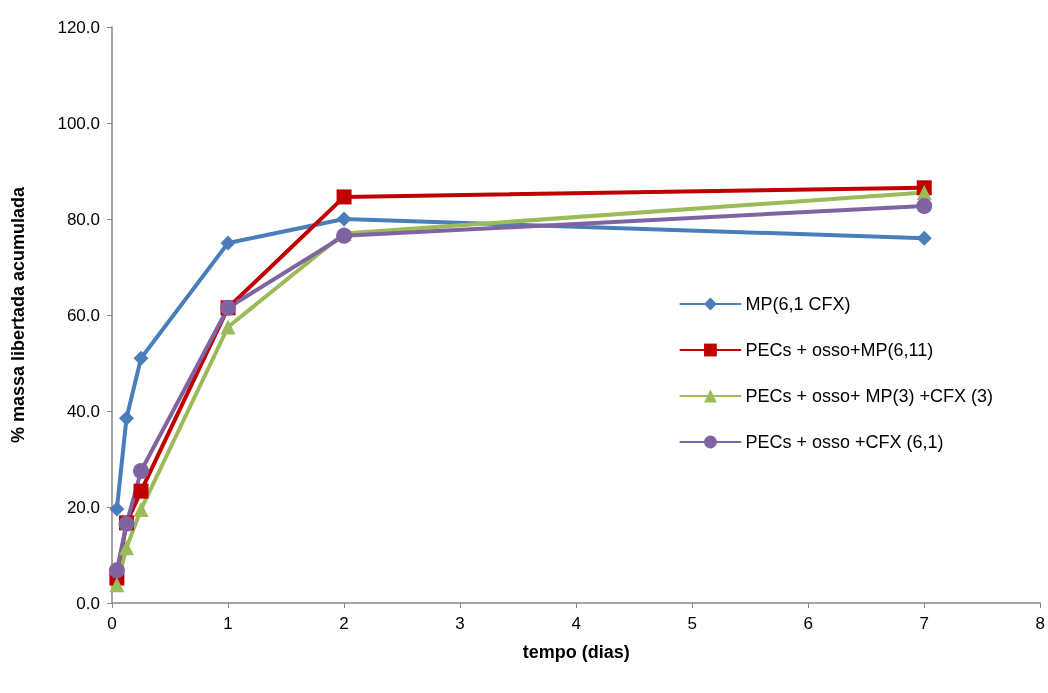 The image size is (1048, 693). Describe the element at coordinates (869, 396) in the screenshot. I see `legend-label: PECs + osso+ MP(3) +CFX (3)` at that location.